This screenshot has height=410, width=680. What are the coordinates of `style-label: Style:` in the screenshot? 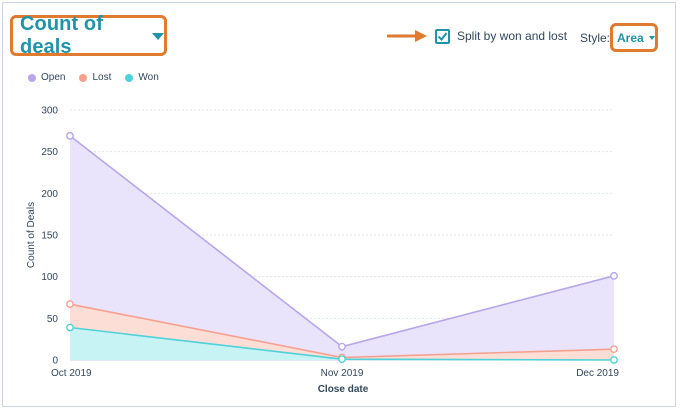 It's located at (595, 38).